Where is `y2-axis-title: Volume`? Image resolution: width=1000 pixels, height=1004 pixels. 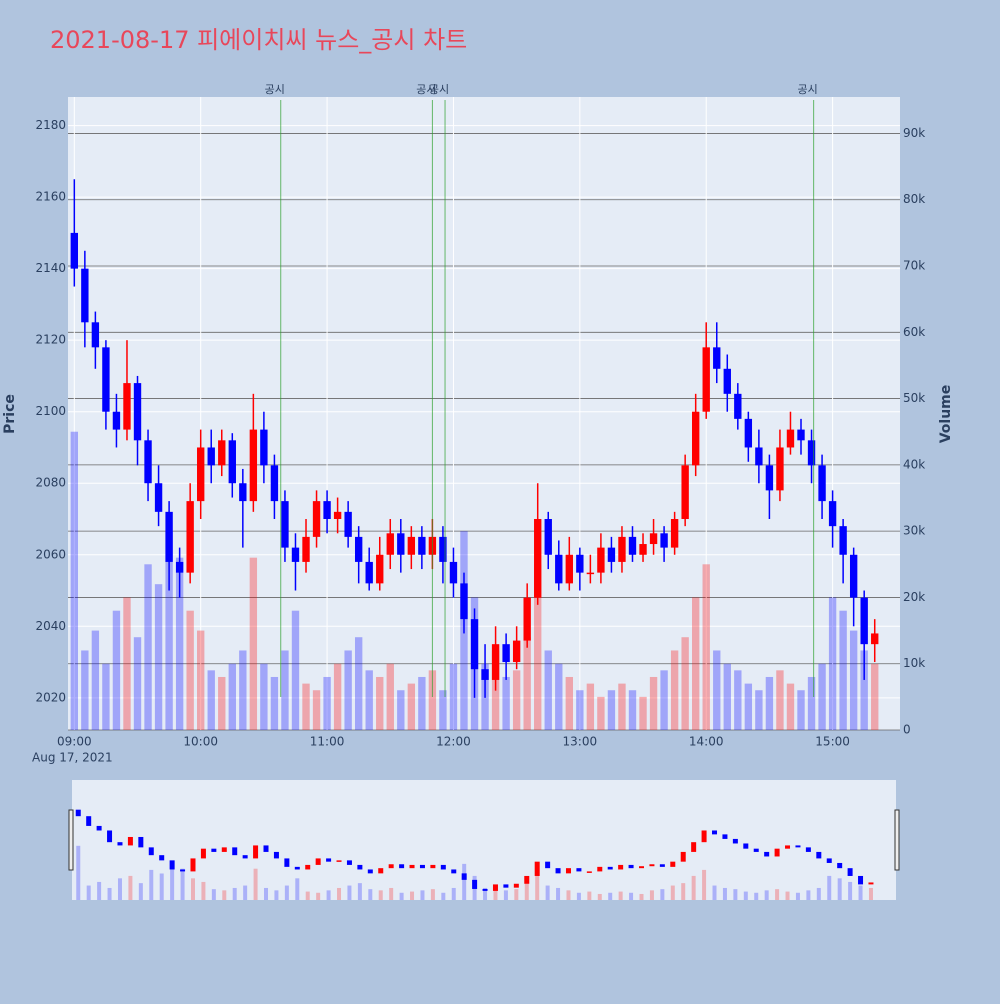 y2-axis-title: Volume is located at coordinates (946, 414).